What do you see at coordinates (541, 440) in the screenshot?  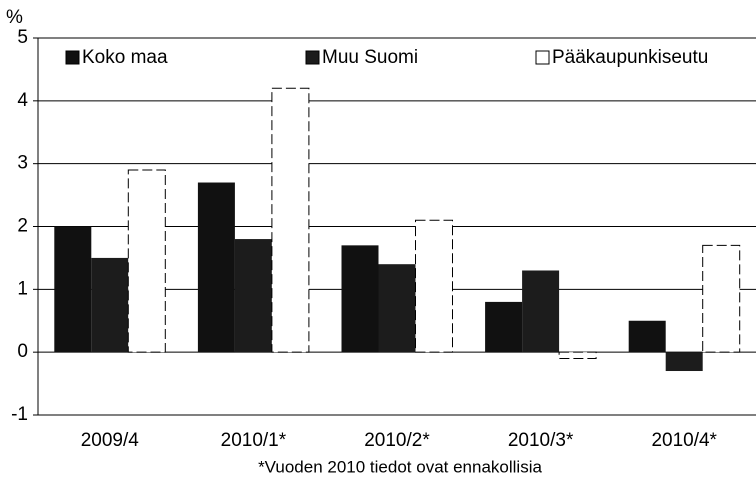 I see `x-tick-label: 2010/3*` at bounding box center [541, 440].